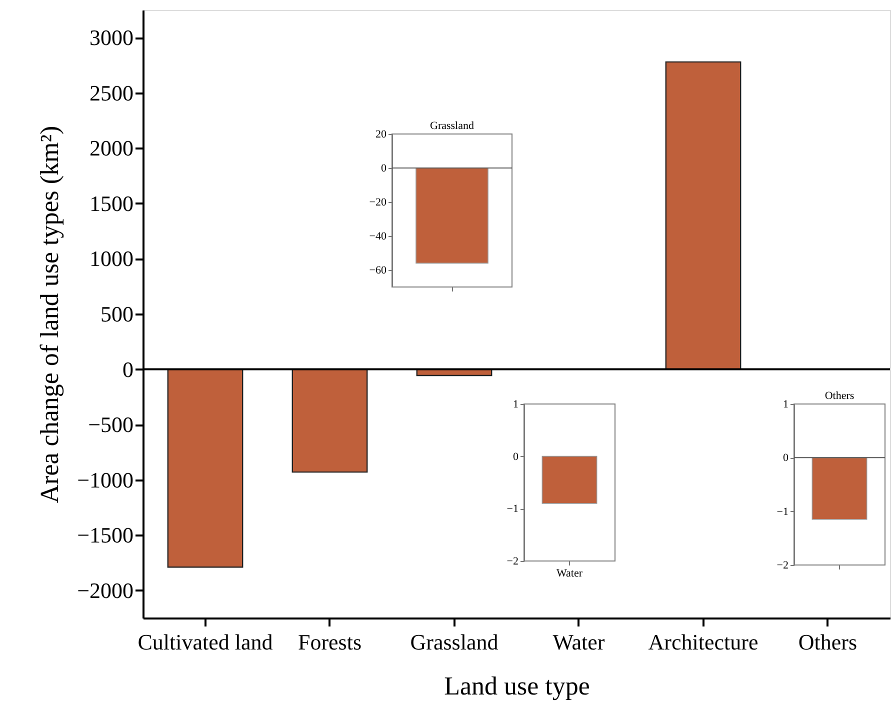 The height and width of the screenshot is (715, 892). Describe the element at coordinates (112, 37) in the screenshot. I see `y-tick-label: 3000` at that location.